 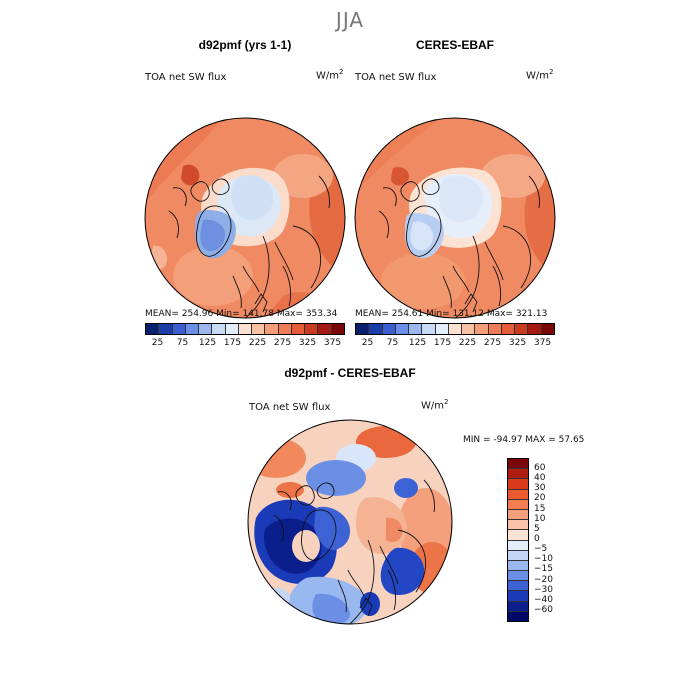 I want to click on panel-2-colorbar-ticks: 25 75 125 175 225 275 325 375, so click(x=455, y=343).